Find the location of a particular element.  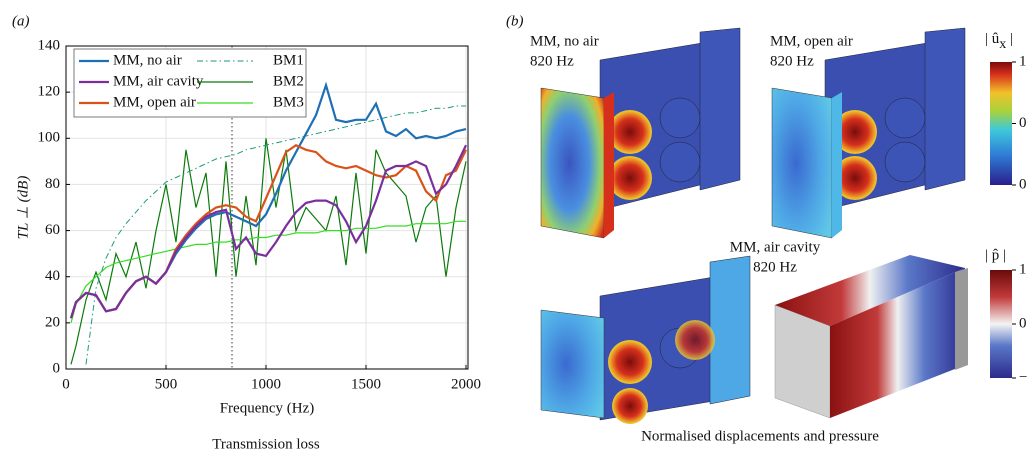

legend-label: BM3 is located at coordinates (288, 102).